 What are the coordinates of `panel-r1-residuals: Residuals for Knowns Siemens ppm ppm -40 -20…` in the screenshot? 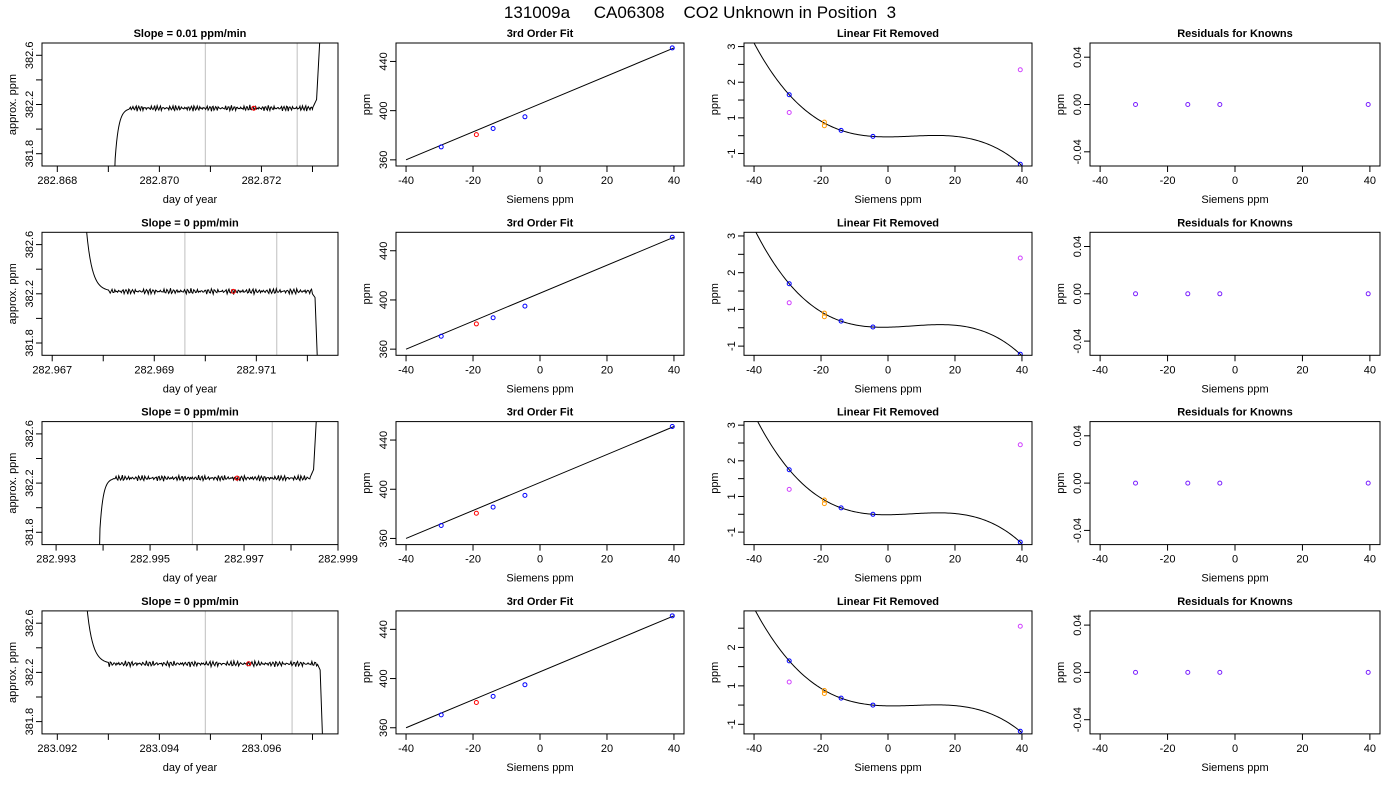 It's located at (1218, 117).